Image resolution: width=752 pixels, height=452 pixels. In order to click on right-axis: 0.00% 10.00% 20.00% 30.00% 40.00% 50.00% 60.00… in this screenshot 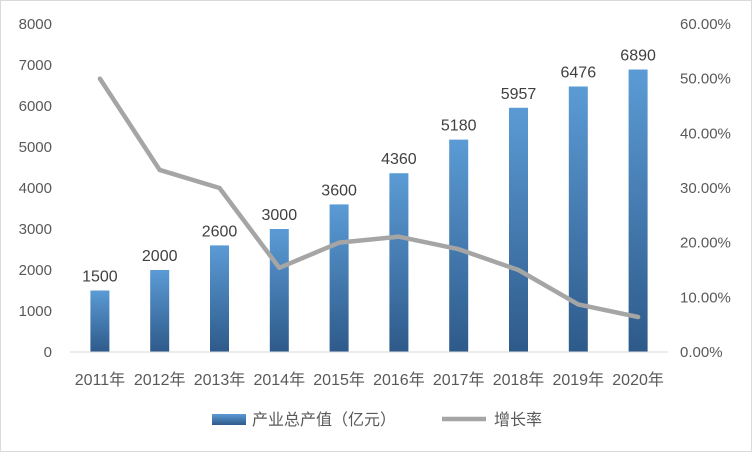, I will do `click(705, 188)`.